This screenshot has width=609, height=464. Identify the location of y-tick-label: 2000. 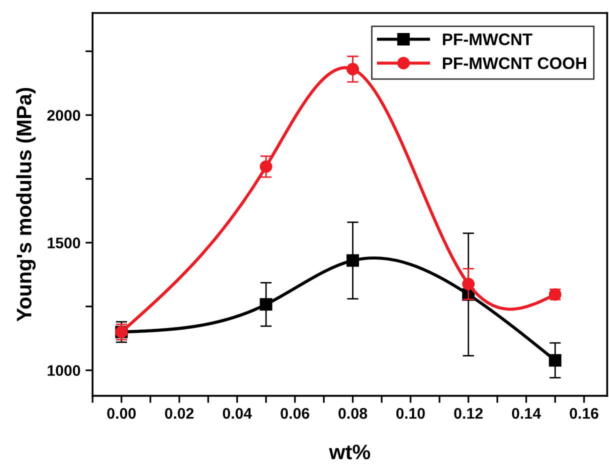
(63, 115).